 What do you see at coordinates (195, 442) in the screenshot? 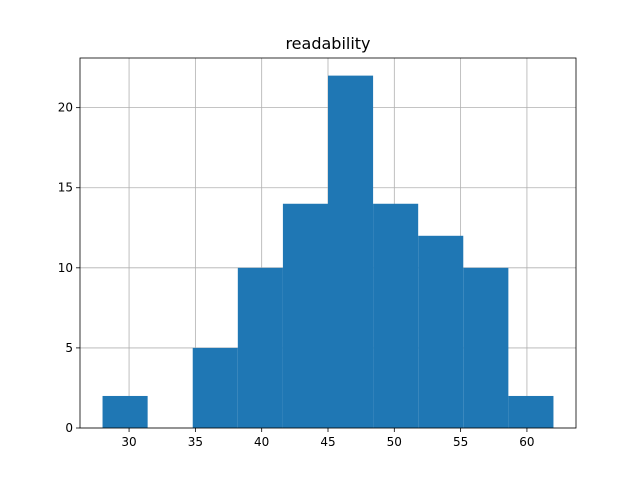
I see `x-tick-label: 35` at bounding box center [195, 442].